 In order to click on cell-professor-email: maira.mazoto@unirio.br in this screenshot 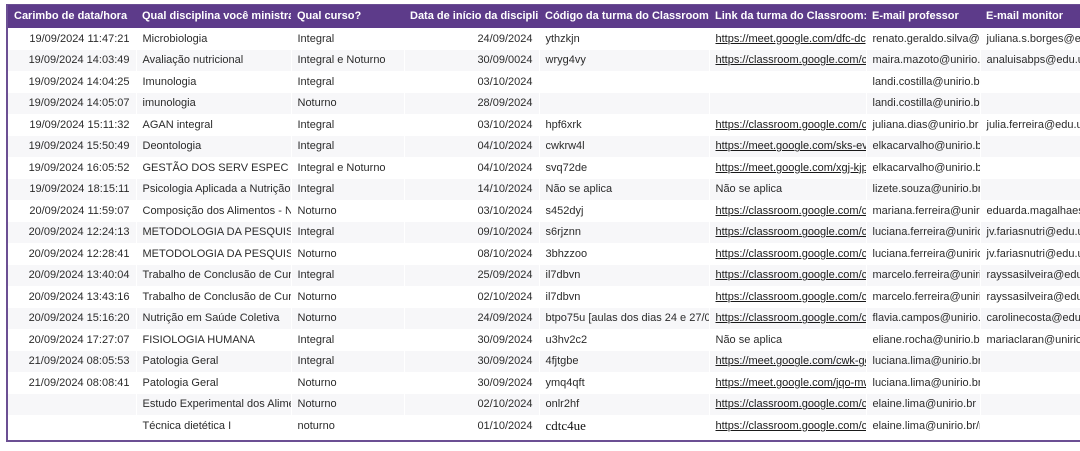, I will do `click(923, 60)`.